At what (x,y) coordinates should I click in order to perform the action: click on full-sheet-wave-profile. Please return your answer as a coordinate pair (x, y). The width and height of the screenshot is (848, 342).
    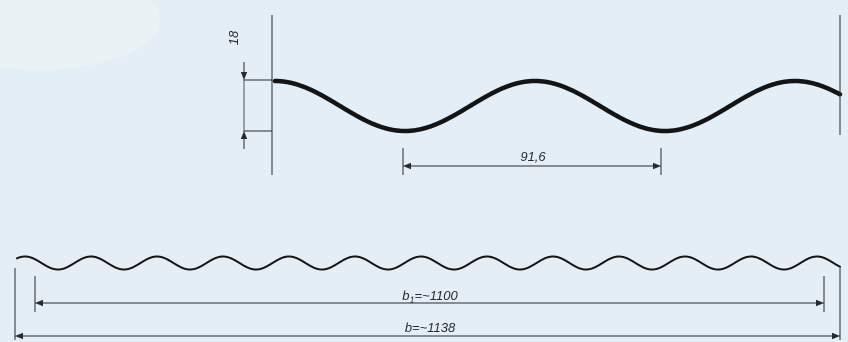
    Looking at the image, I should click on (428, 263).